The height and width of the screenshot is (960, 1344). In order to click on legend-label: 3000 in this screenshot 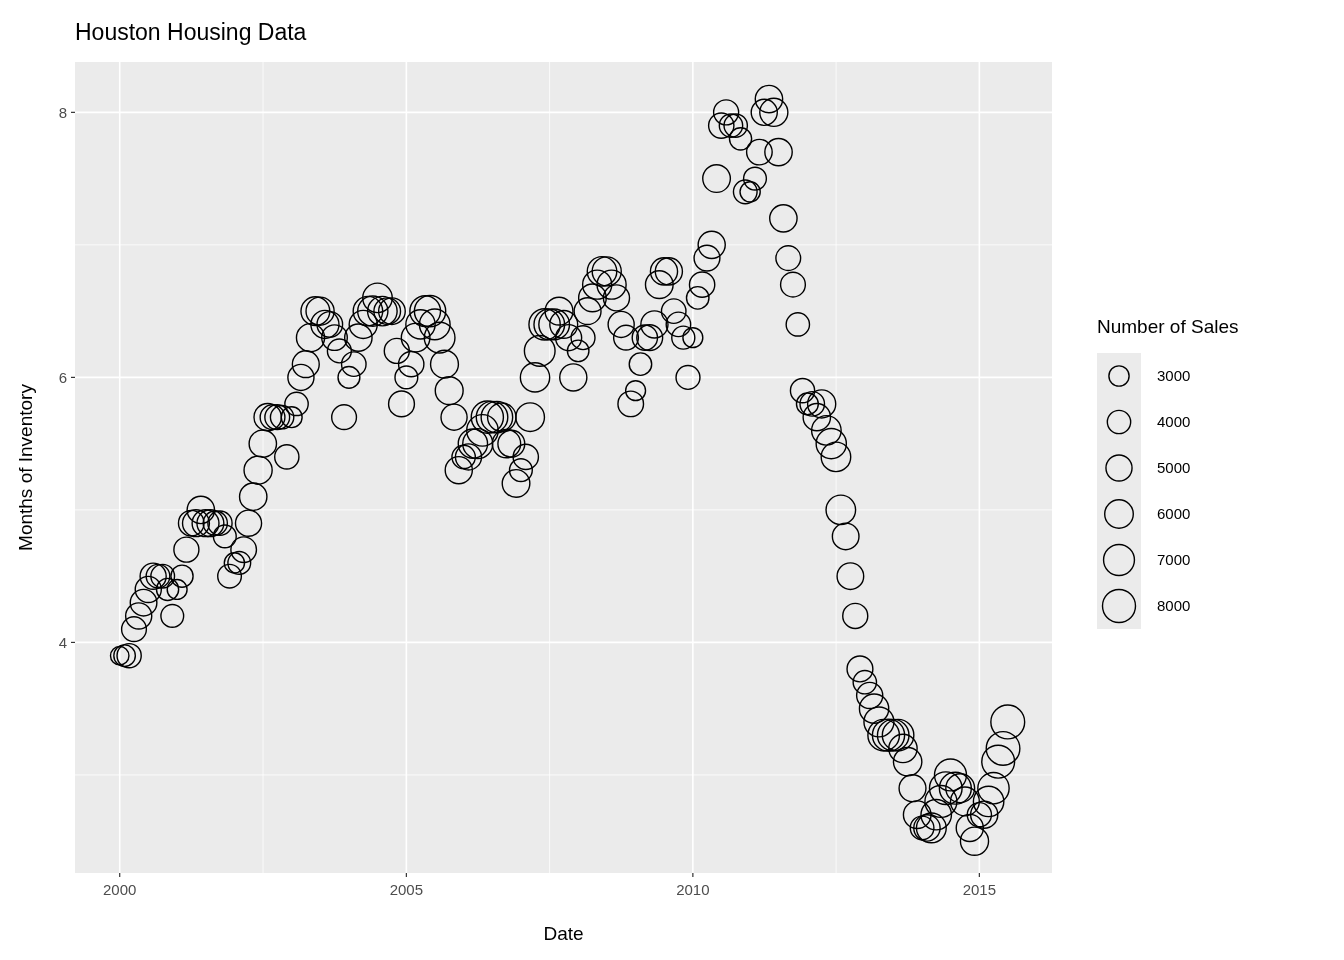, I will do `click(1174, 376)`.